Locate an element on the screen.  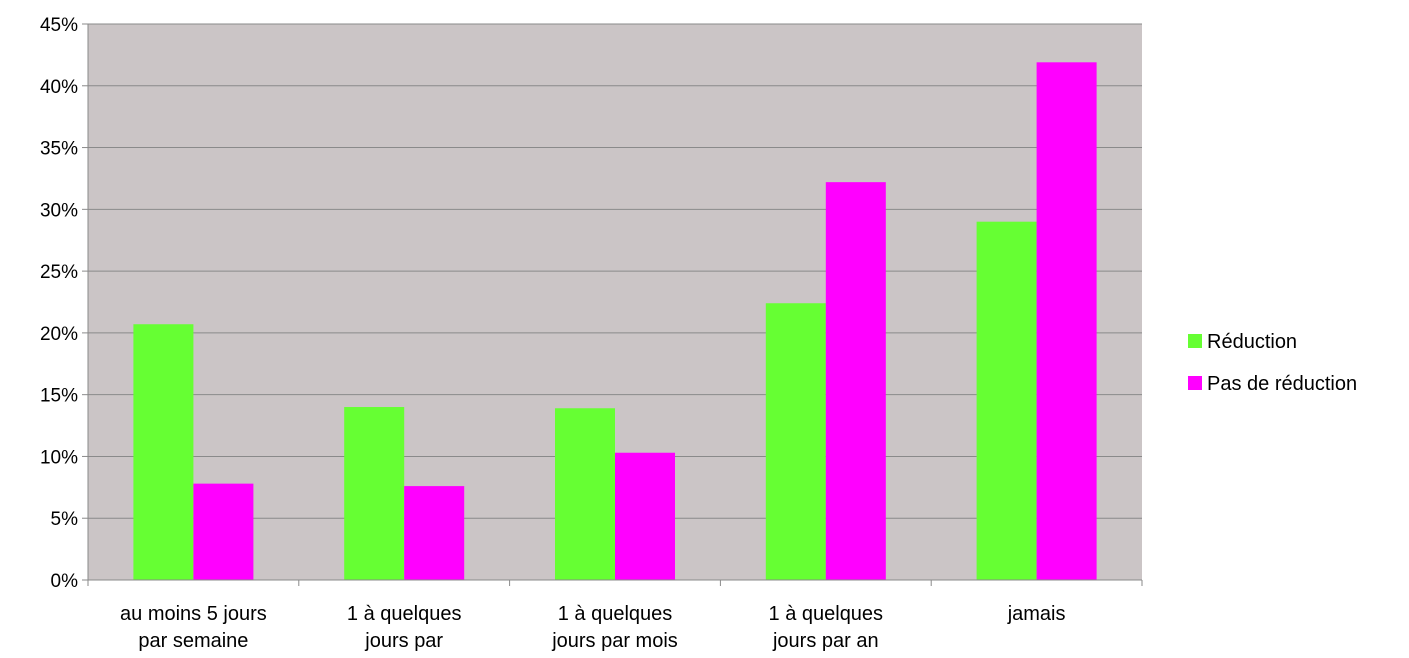
y-tick-label: 30% is located at coordinates (59, 210).